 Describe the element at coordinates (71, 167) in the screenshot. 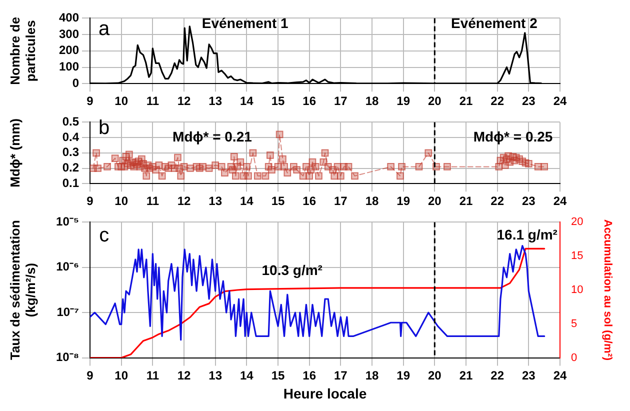

I see `y-tick-label: 0.2` at that location.